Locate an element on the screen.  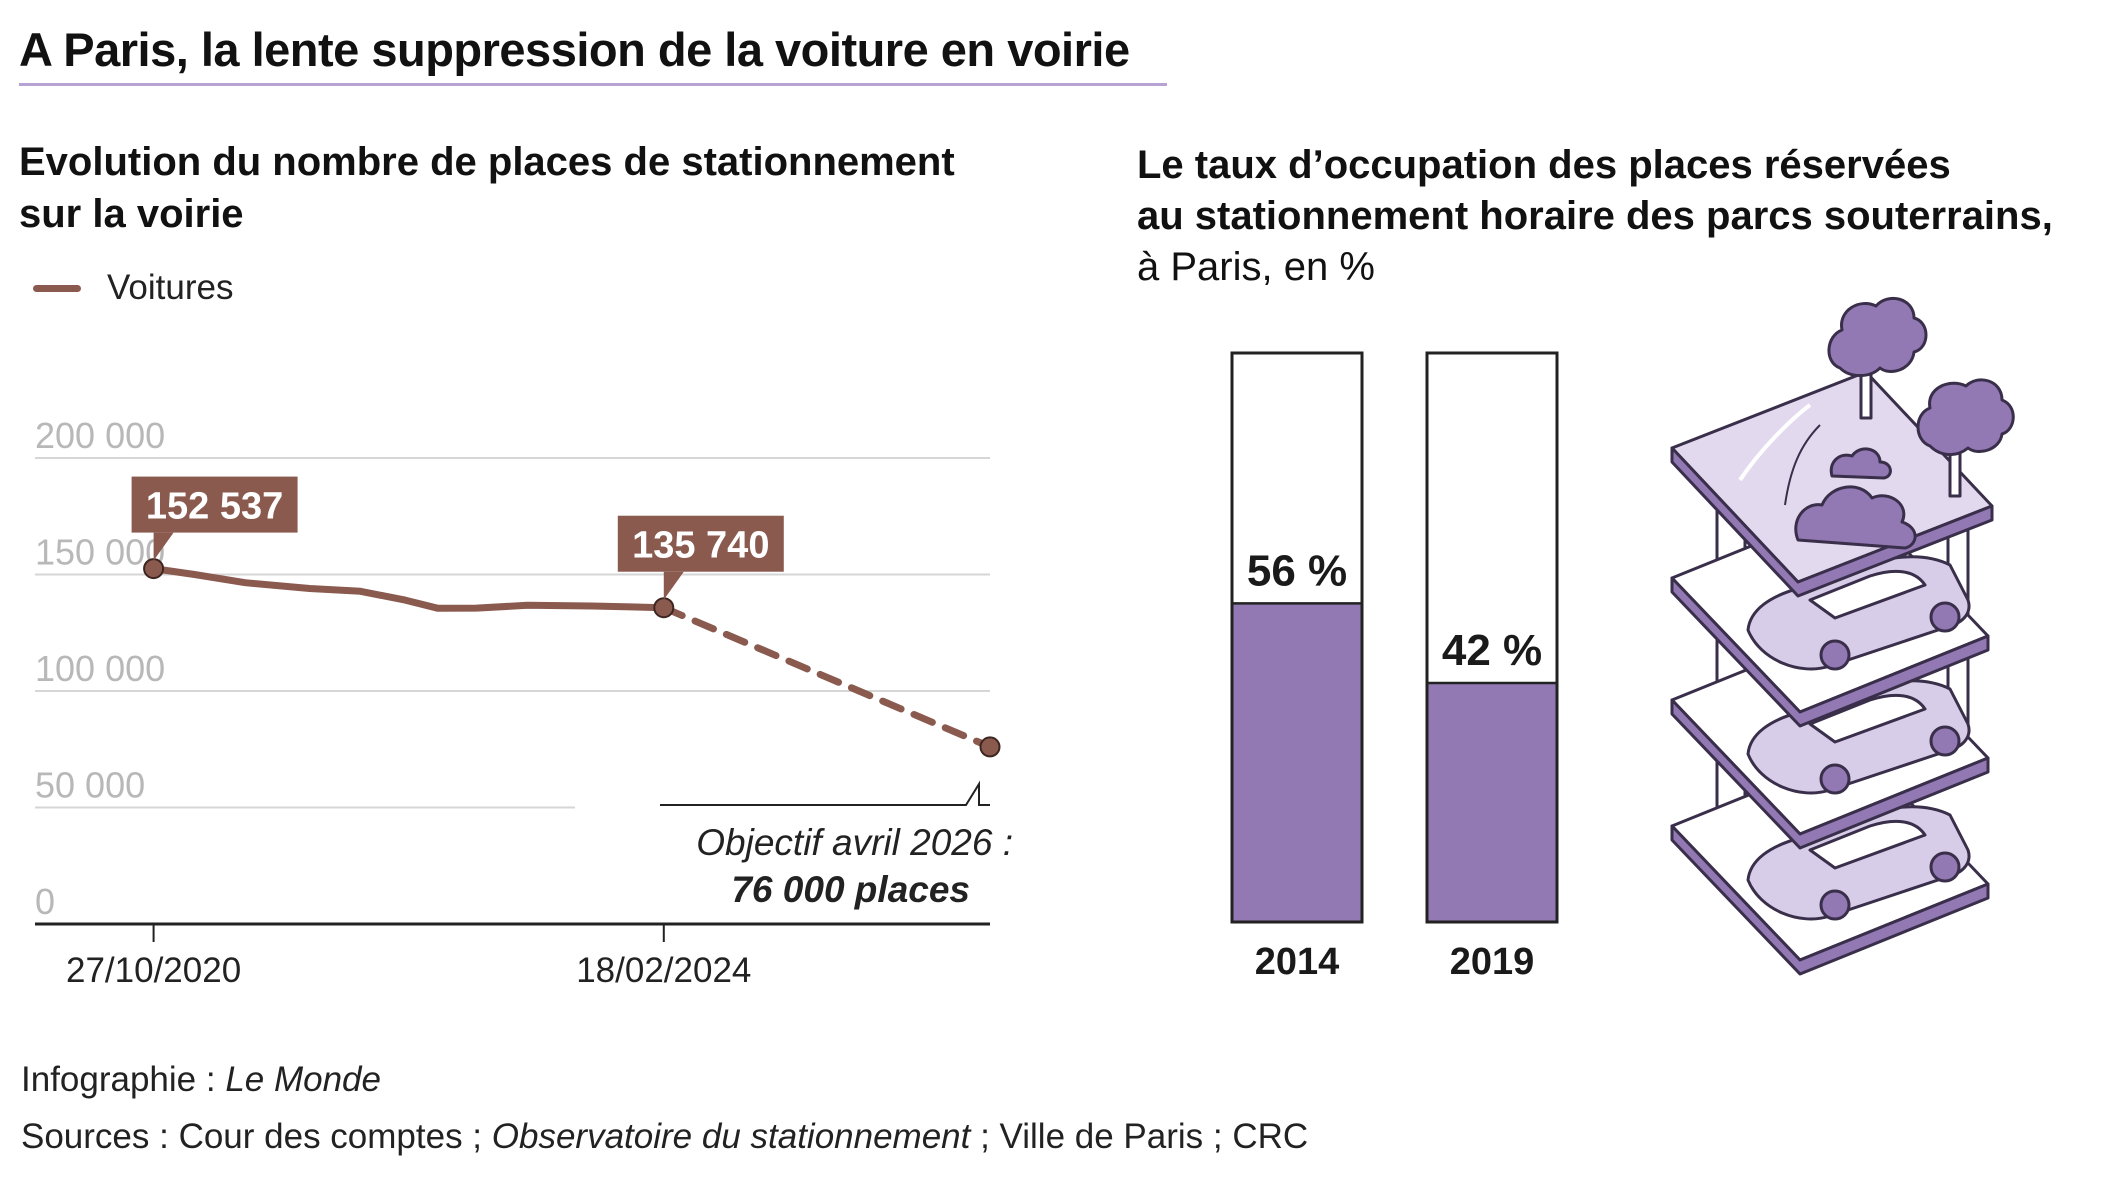
y-tick-label: 100 000 is located at coordinates (100, 668).